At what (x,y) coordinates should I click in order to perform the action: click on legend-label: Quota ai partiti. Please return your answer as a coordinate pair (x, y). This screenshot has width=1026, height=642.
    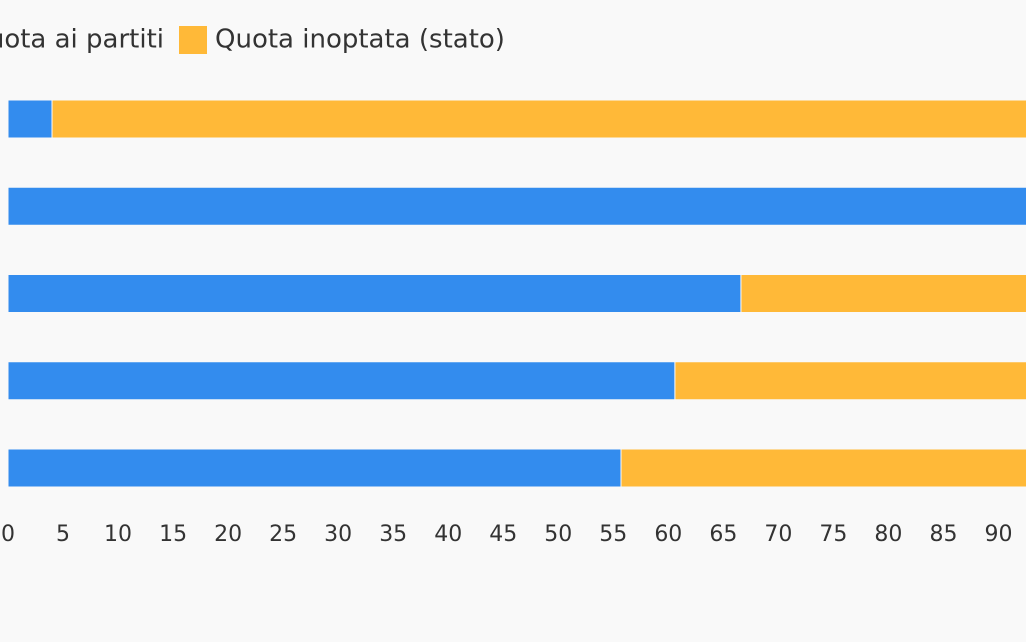
    Looking at the image, I should click on (82, 40).